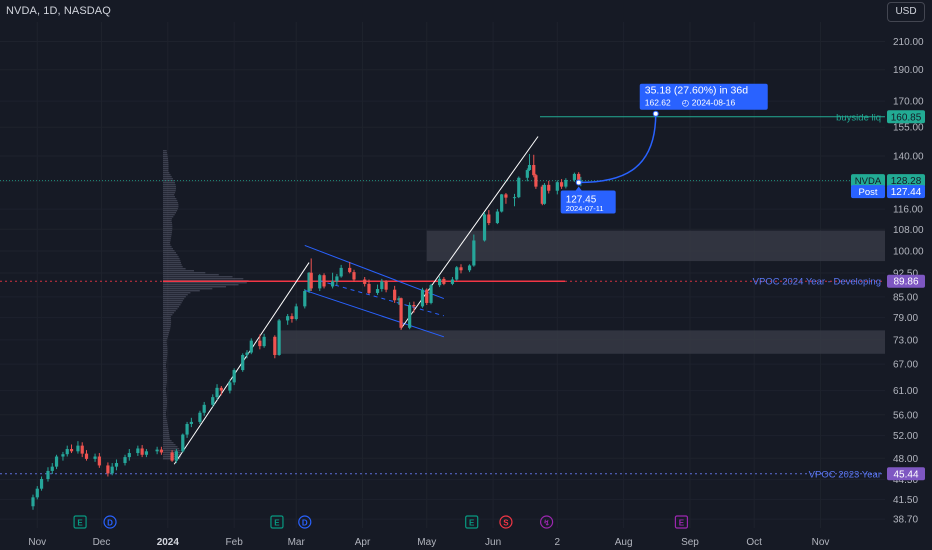 The height and width of the screenshot is (550, 932). What do you see at coordinates (685, 103) in the screenshot?
I see `clock-icon: ◴` at bounding box center [685, 103].